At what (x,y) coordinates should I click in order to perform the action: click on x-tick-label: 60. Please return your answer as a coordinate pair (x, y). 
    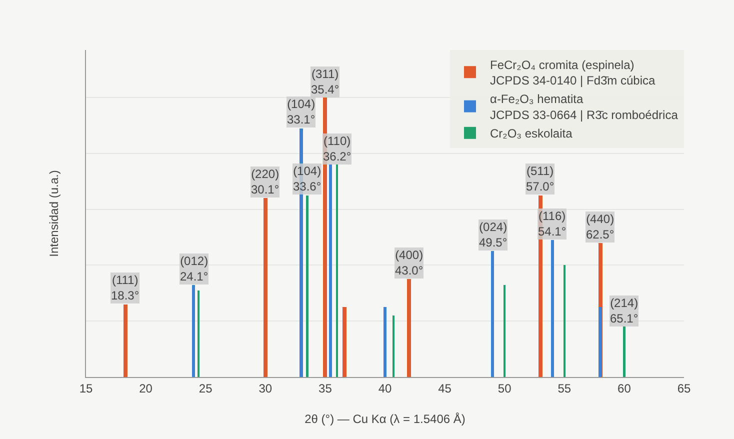
    Looking at the image, I should click on (625, 388).